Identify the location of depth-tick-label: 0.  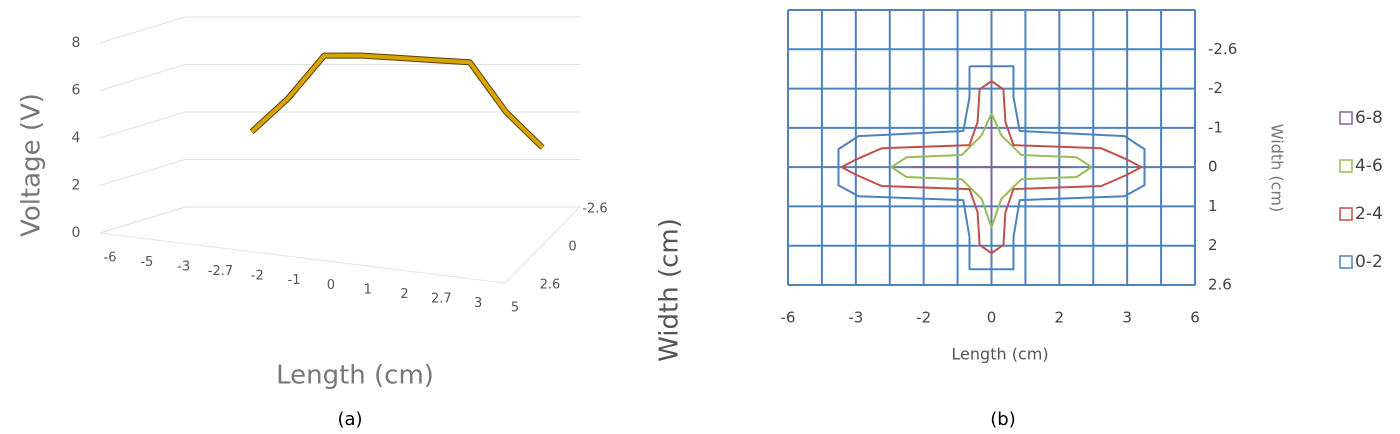
(572, 247).